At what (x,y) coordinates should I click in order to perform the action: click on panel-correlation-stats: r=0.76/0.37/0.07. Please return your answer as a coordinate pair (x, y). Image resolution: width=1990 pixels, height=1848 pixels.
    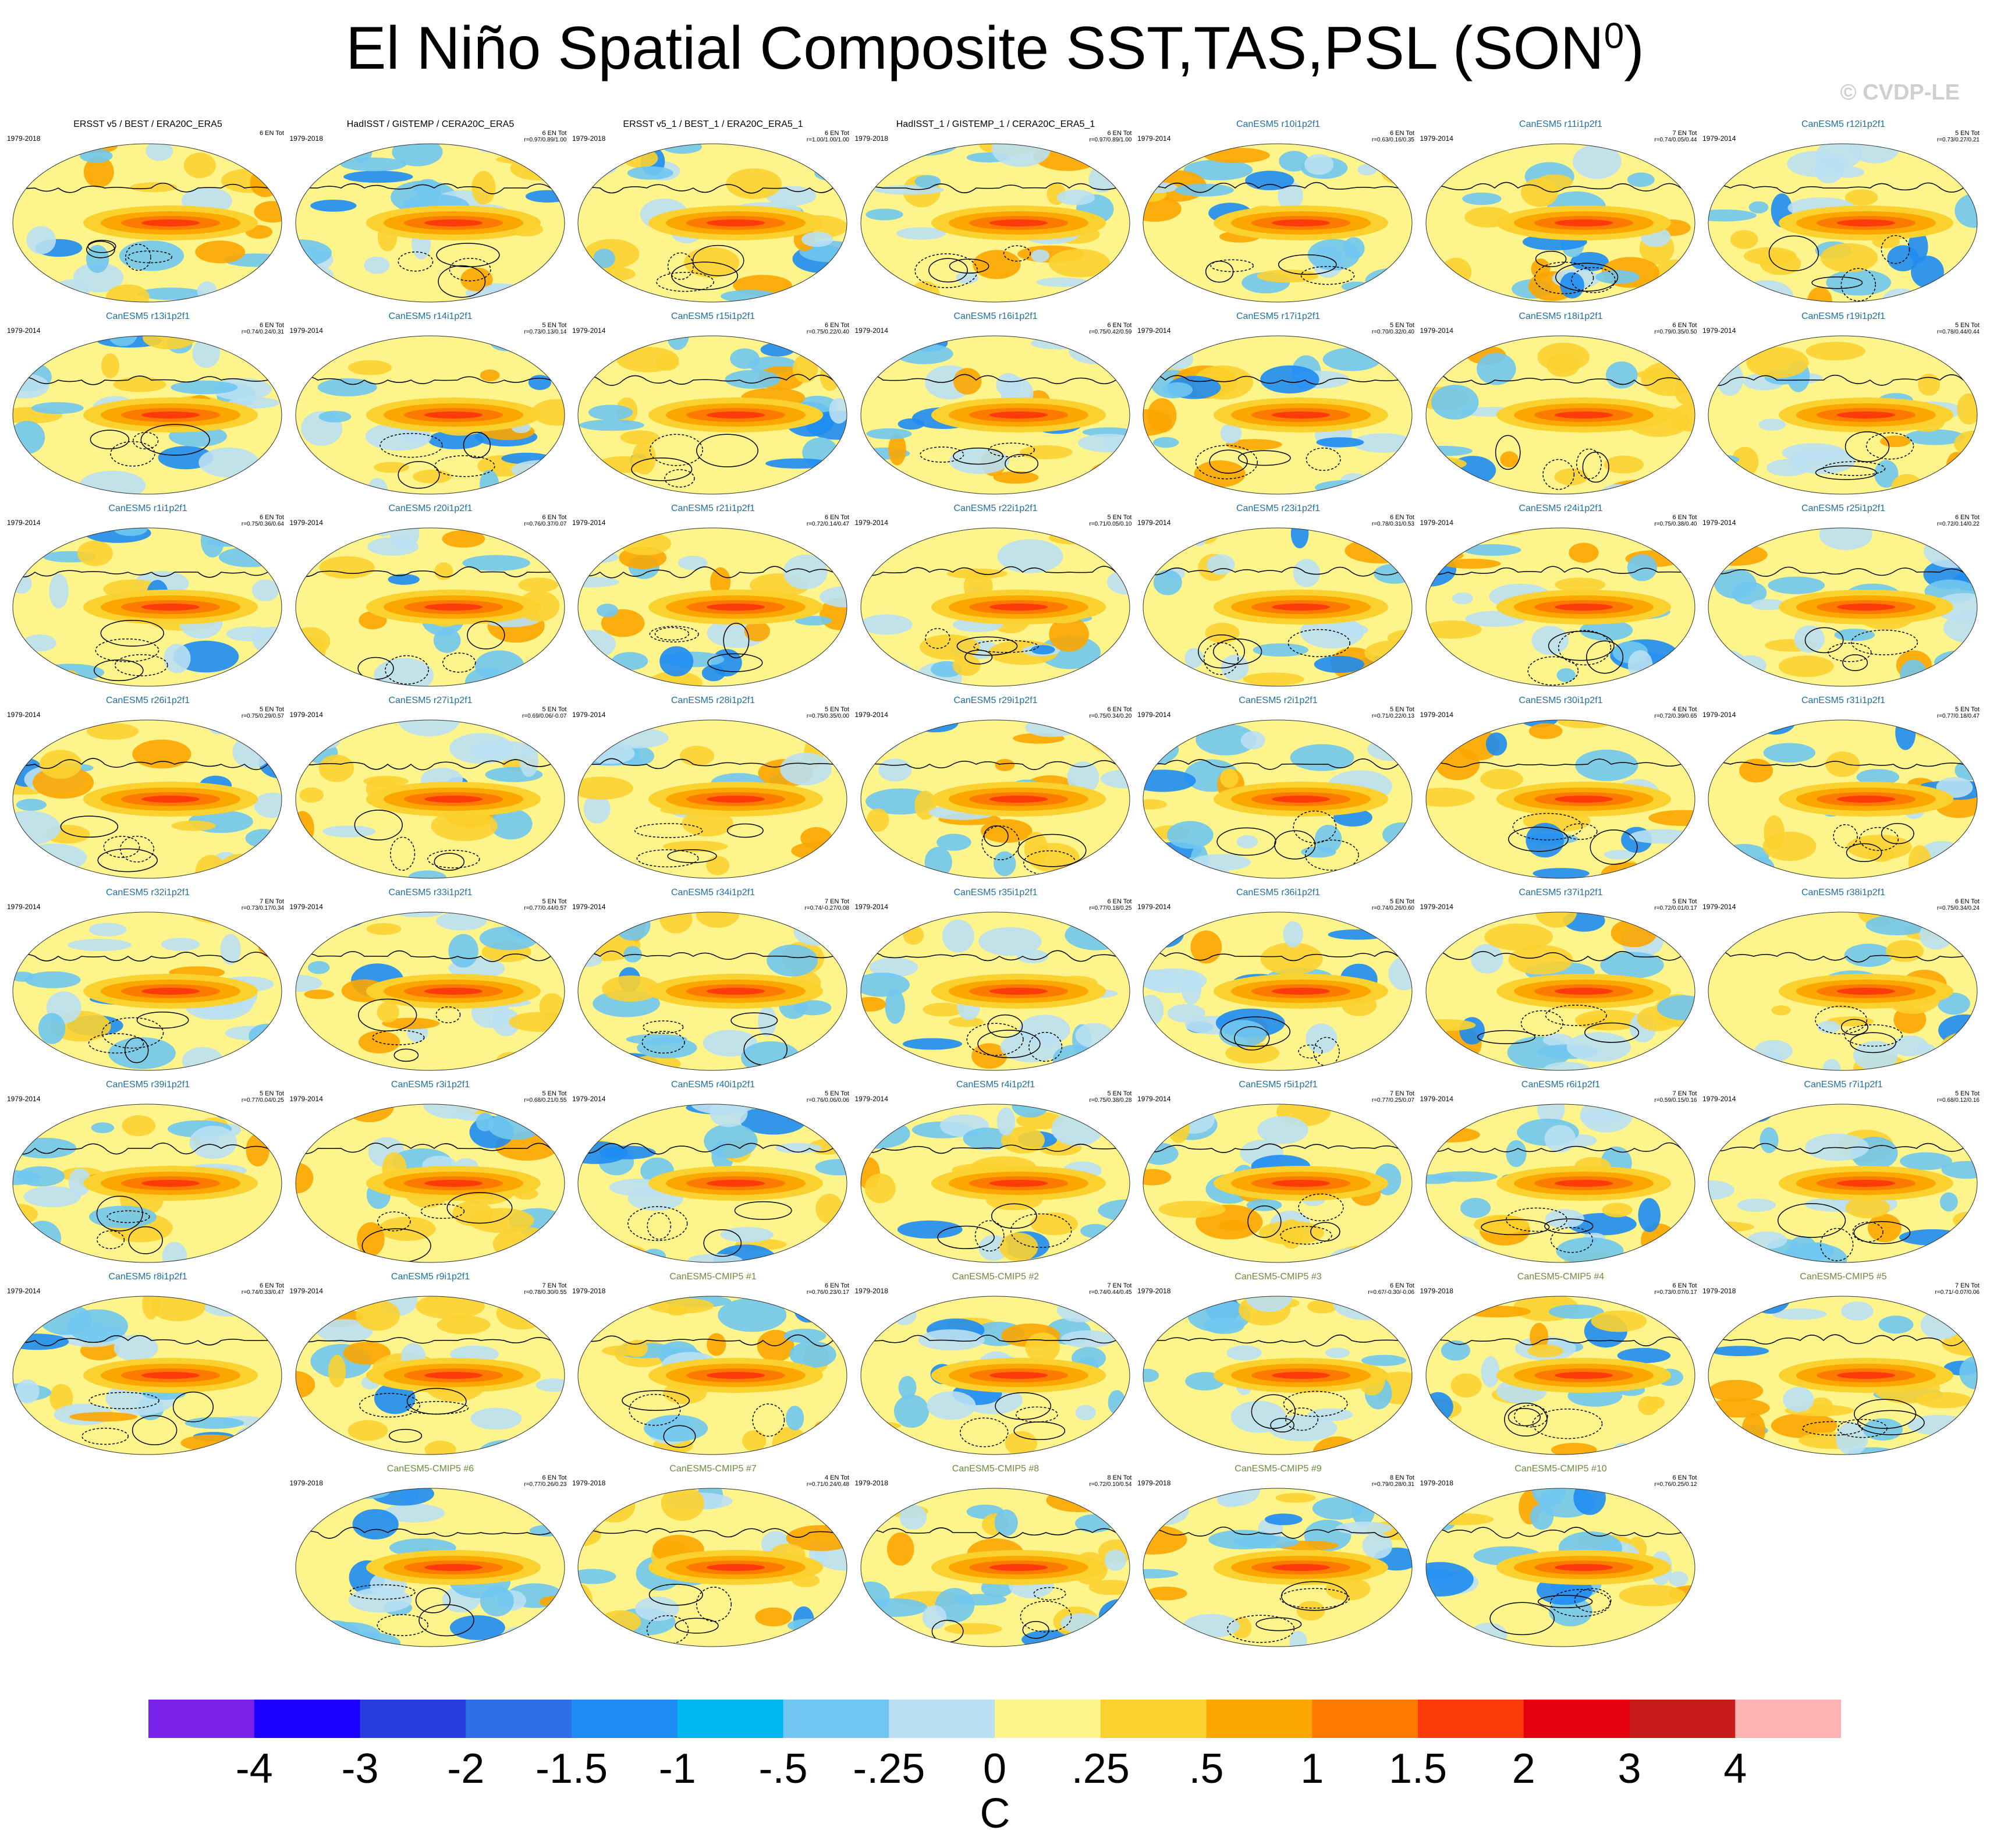
    Looking at the image, I should click on (545, 524).